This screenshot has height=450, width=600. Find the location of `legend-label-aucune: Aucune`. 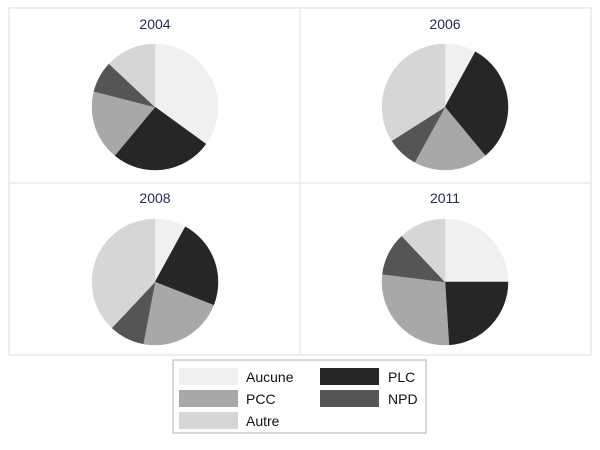

legend-label-aucune: Aucune is located at coordinates (270, 377).